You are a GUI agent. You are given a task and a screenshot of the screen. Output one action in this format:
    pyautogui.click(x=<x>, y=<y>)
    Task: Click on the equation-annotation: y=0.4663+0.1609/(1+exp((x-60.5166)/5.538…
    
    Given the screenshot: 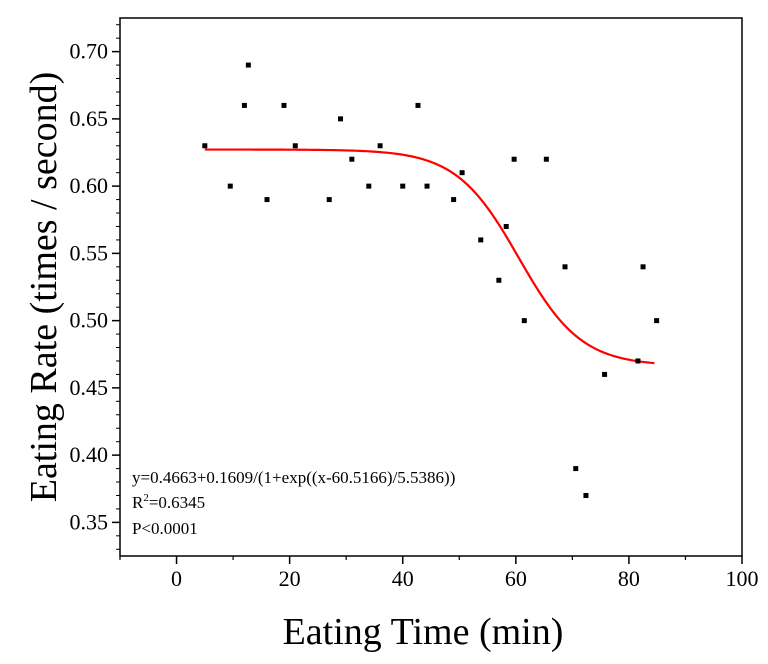 What is the action you would take?
    pyautogui.click(x=293, y=477)
    